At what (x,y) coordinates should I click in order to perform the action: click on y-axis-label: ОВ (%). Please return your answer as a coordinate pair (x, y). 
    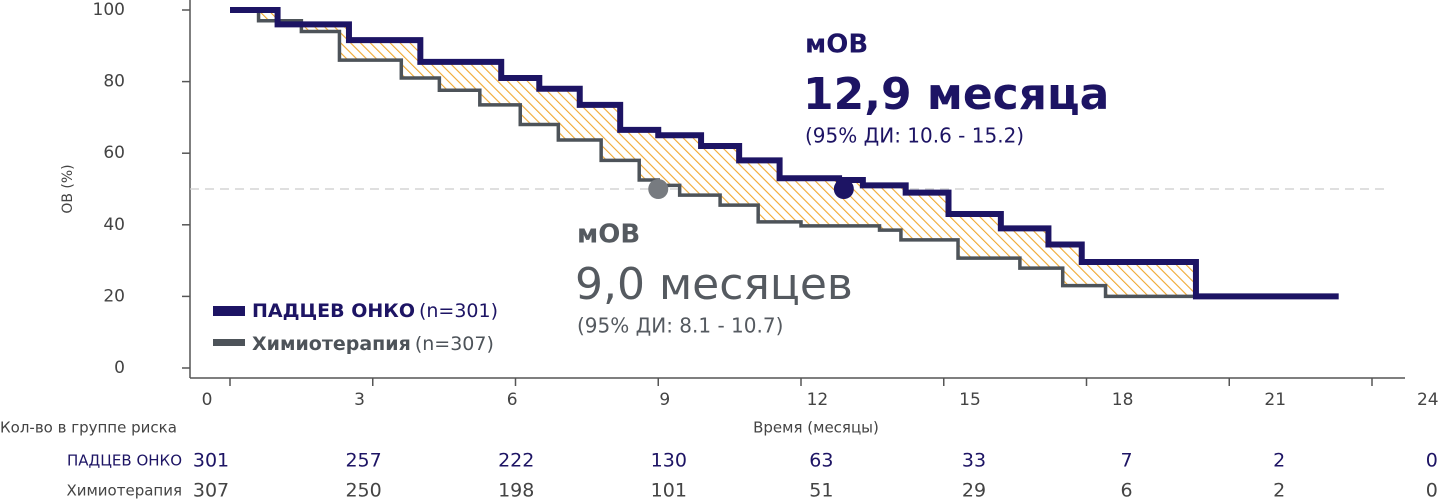
    Looking at the image, I should click on (68, 188).